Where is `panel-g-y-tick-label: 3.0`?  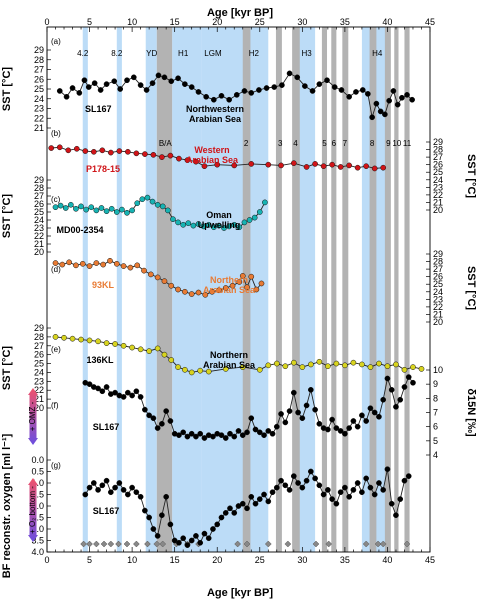 panel-g-y-tick-label: 3.0 is located at coordinates (37, 529).